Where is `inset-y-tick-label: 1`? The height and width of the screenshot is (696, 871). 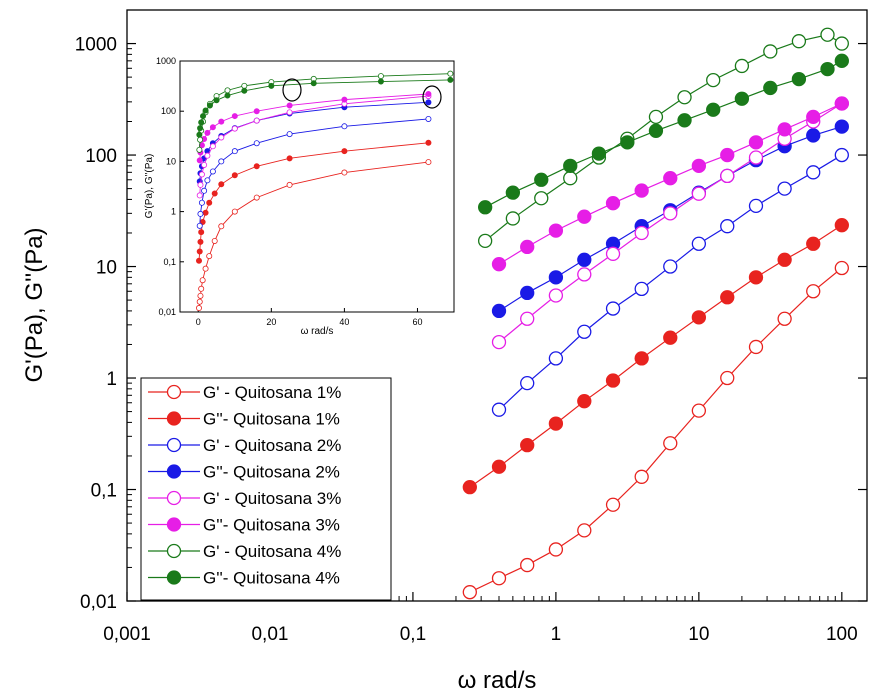 inset-y-tick-label: 1 is located at coordinates (173, 212).